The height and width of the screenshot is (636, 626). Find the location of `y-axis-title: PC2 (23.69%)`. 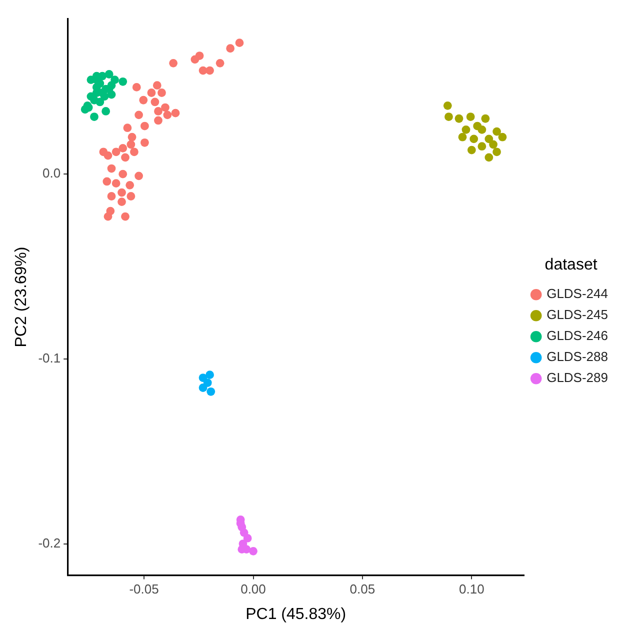

y-axis-title: PC2 (23.69%) is located at coordinates (21, 297).